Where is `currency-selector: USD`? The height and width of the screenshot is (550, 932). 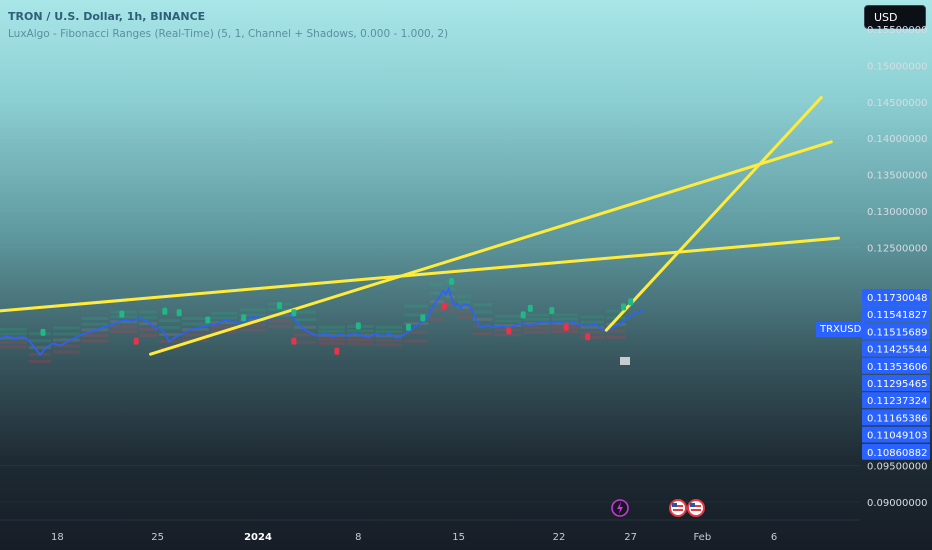 currency-selector: USD is located at coordinates (895, 17).